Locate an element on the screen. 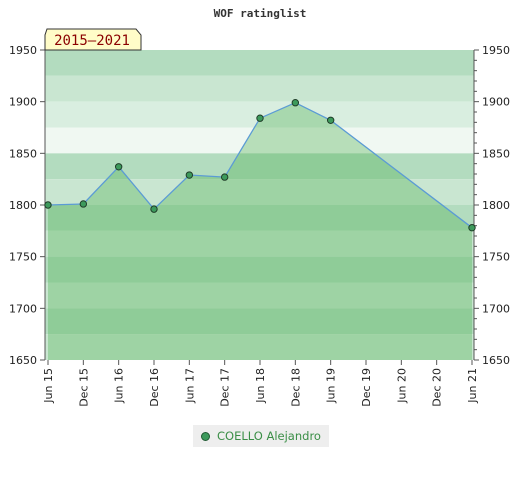  x-tick-label: Jun 16 is located at coordinates (119, 386).